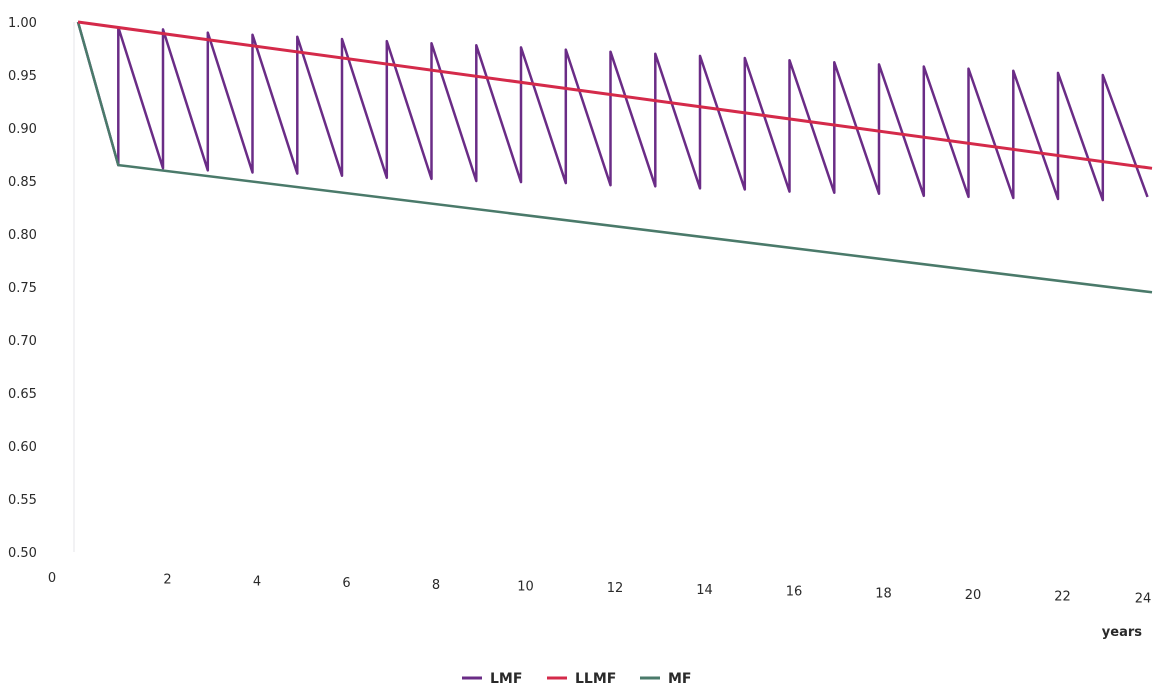  Describe the element at coordinates (22, 394) in the screenshot. I see `y-tick-label: 0.65` at that location.